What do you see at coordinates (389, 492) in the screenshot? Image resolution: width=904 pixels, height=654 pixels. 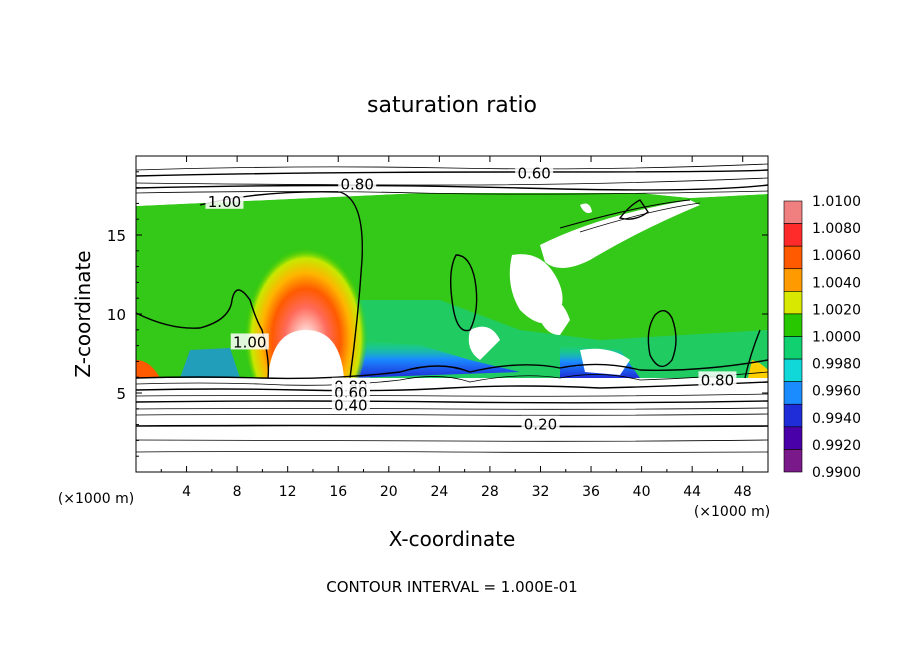 I see `x-tick-label: 20` at bounding box center [389, 492].